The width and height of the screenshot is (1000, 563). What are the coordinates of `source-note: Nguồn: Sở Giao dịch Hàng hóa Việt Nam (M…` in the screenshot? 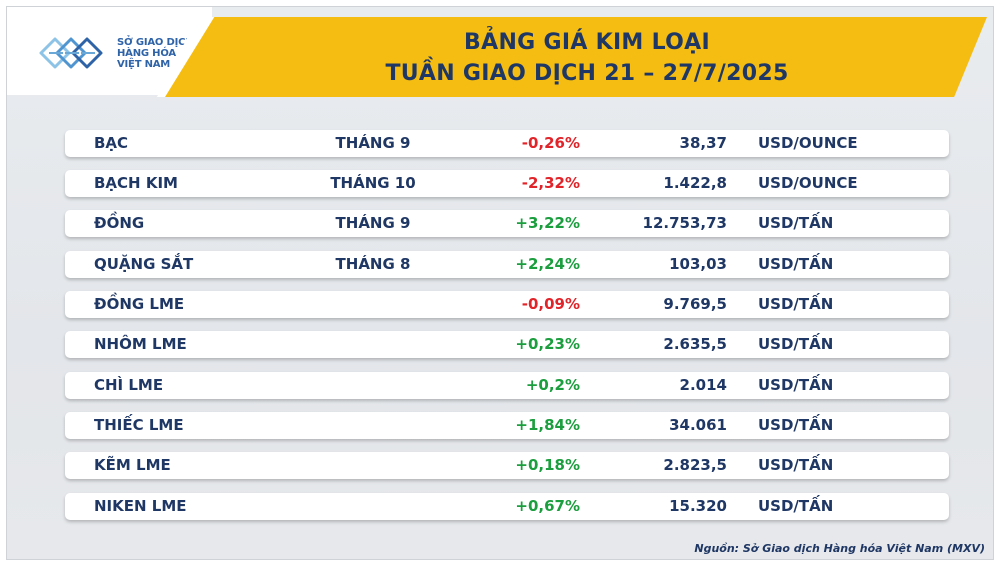 It's located at (839, 548).